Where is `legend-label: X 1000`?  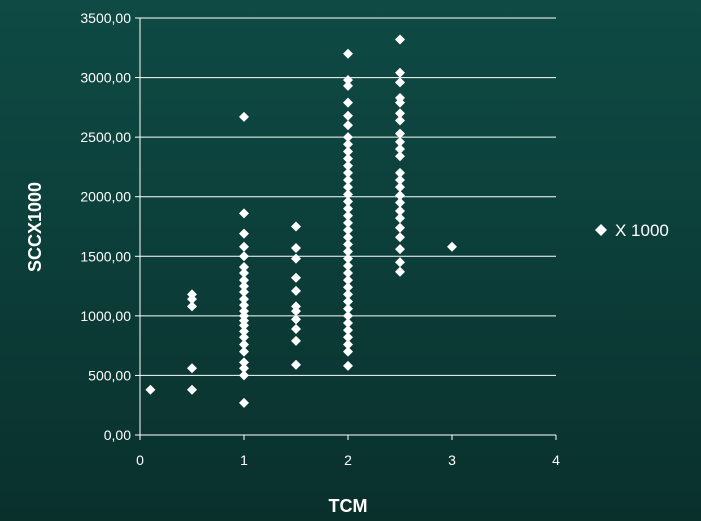 legend-label: X 1000 is located at coordinates (642, 230).